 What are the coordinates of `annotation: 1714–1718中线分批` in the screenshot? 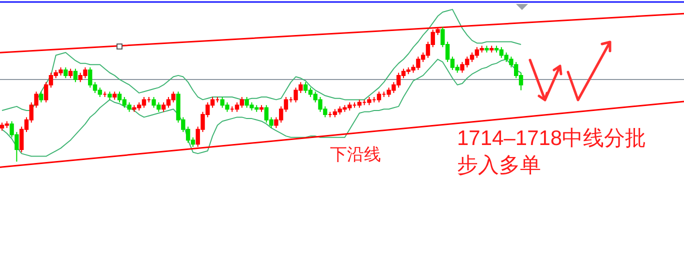 It's located at (551, 138).